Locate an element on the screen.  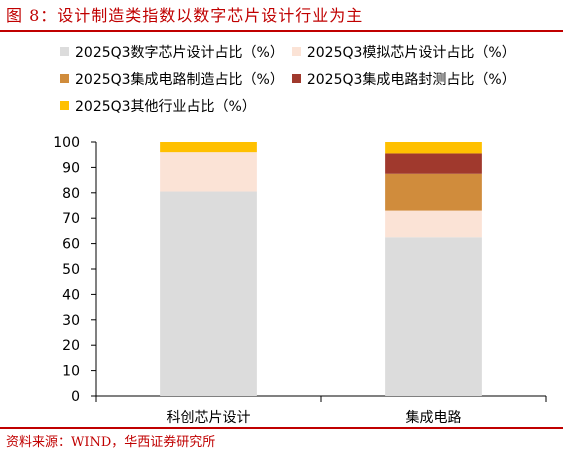
y-tick-label: 20 is located at coordinates (71, 346).